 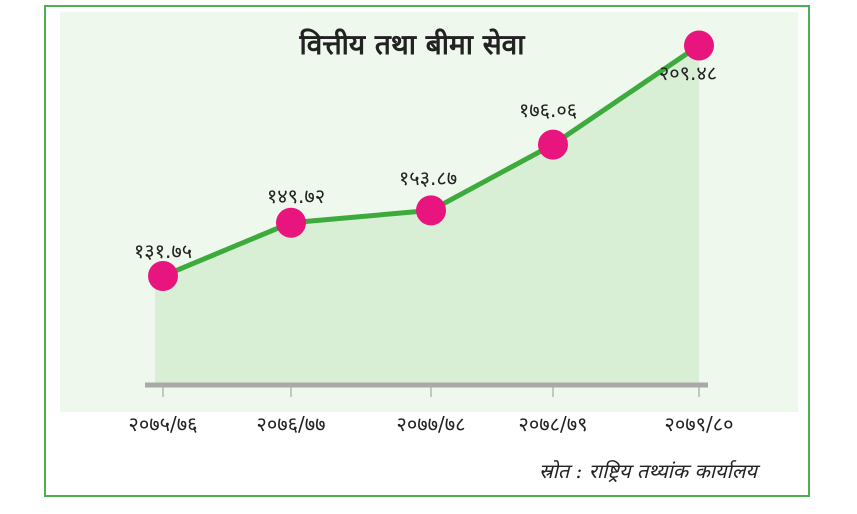 What do you see at coordinates (296, 196) in the screenshot?
I see `data-label-2: १४९.७२` at bounding box center [296, 196].